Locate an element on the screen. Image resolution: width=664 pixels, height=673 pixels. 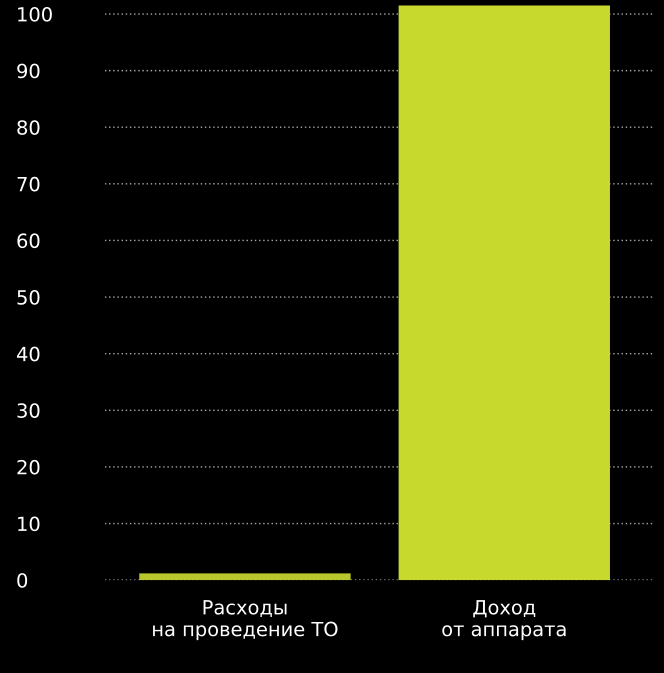
y-tick-label: 50 is located at coordinates (29, 297).